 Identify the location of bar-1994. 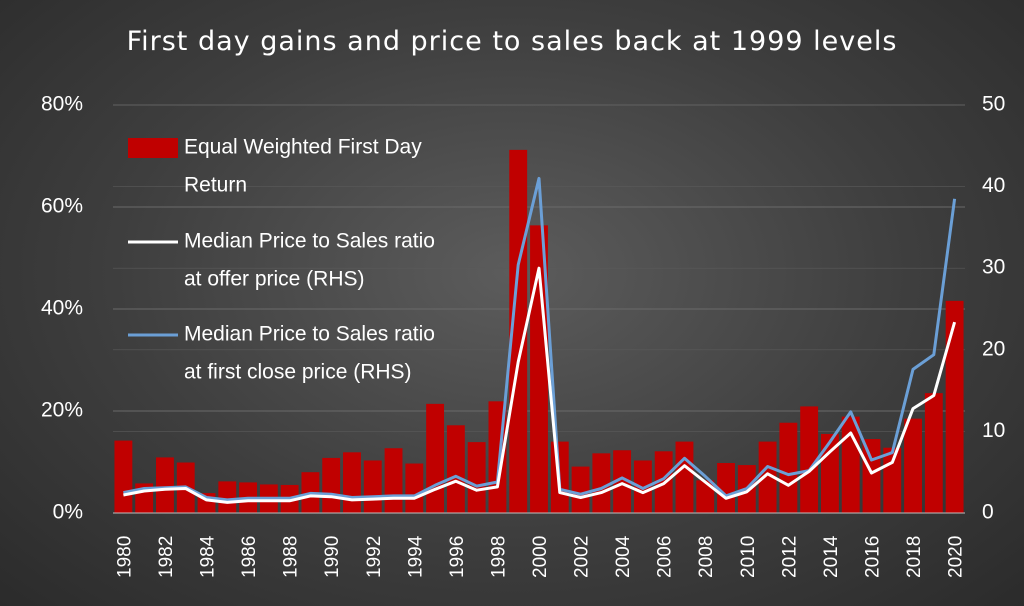
(414, 488).